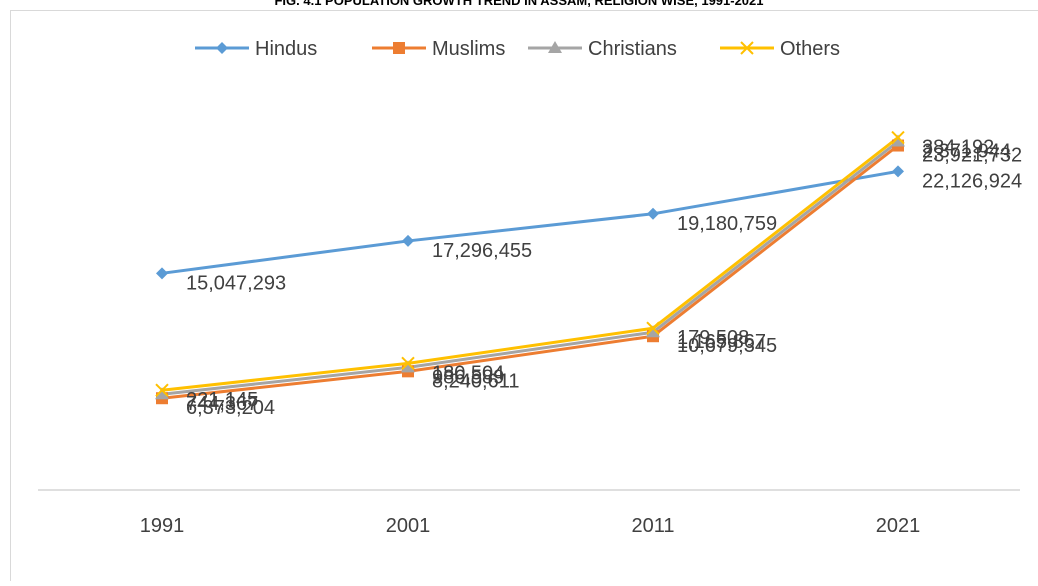 The image size is (1038, 586). Describe the element at coordinates (972, 181) in the screenshot. I see `data-label-hindus-2021: 22,126,924` at that location.